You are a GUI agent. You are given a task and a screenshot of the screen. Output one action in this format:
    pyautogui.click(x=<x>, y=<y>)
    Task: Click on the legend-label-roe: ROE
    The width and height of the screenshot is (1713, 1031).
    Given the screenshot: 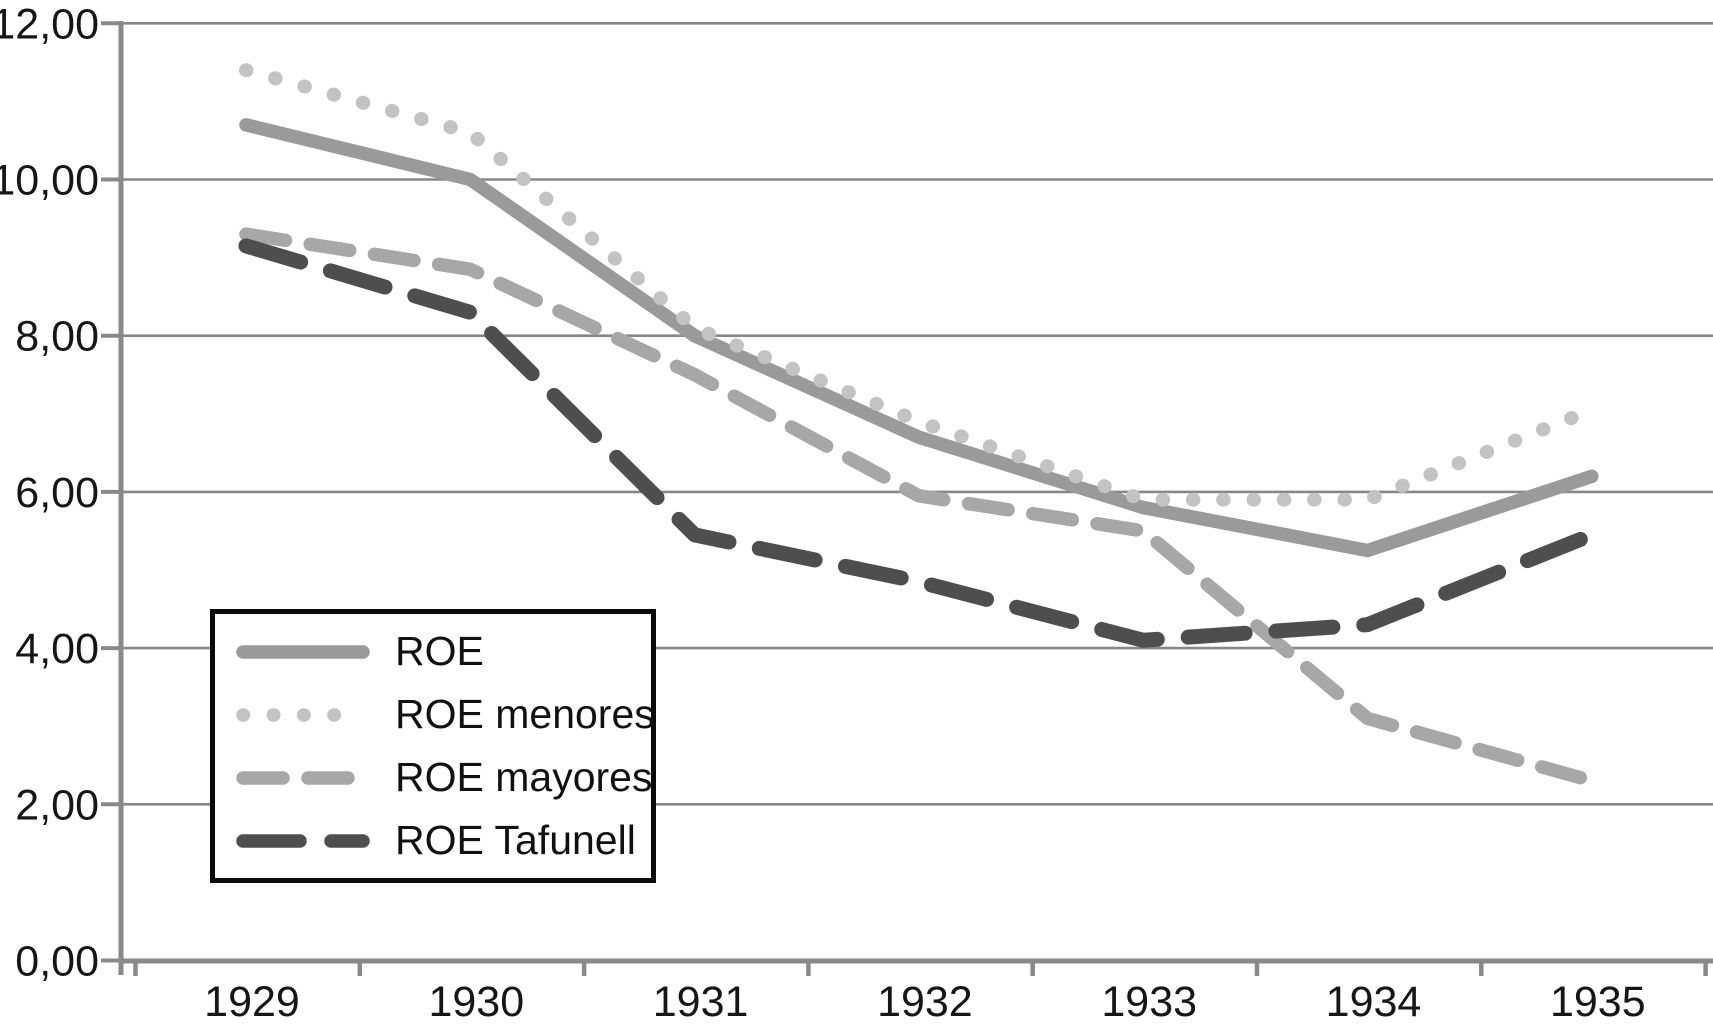 What is the action you would take?
    pyautogui.click(x=439, y=651)
    